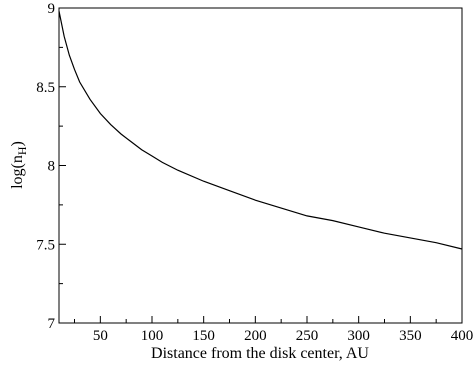 This screenshot has height=367, width=476. I want to click on y-tick-label: 8, so click(52, 167).